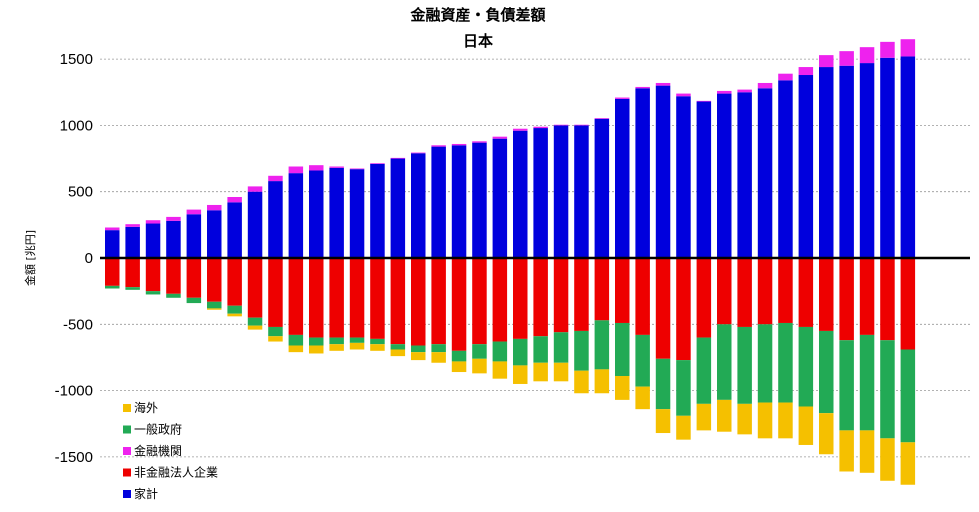 This screenshot has height=512, width=979. Describe the element at coordinates (158, 429) in the screenshot. I see `legend-label: 一般政府` at that location.